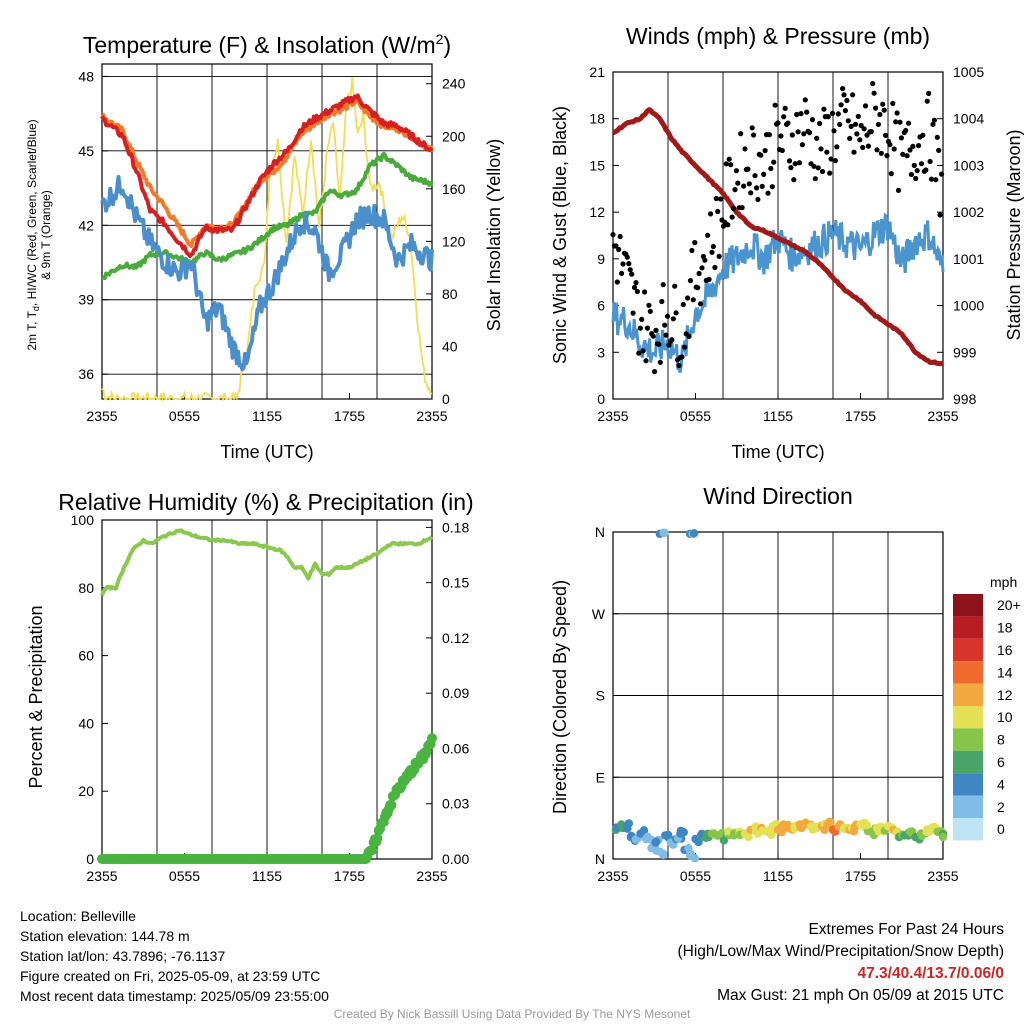  Describe the element at coordinates (599, 614) in the screenshot. I see `wind-direction-y-tick-label: W` at that location.